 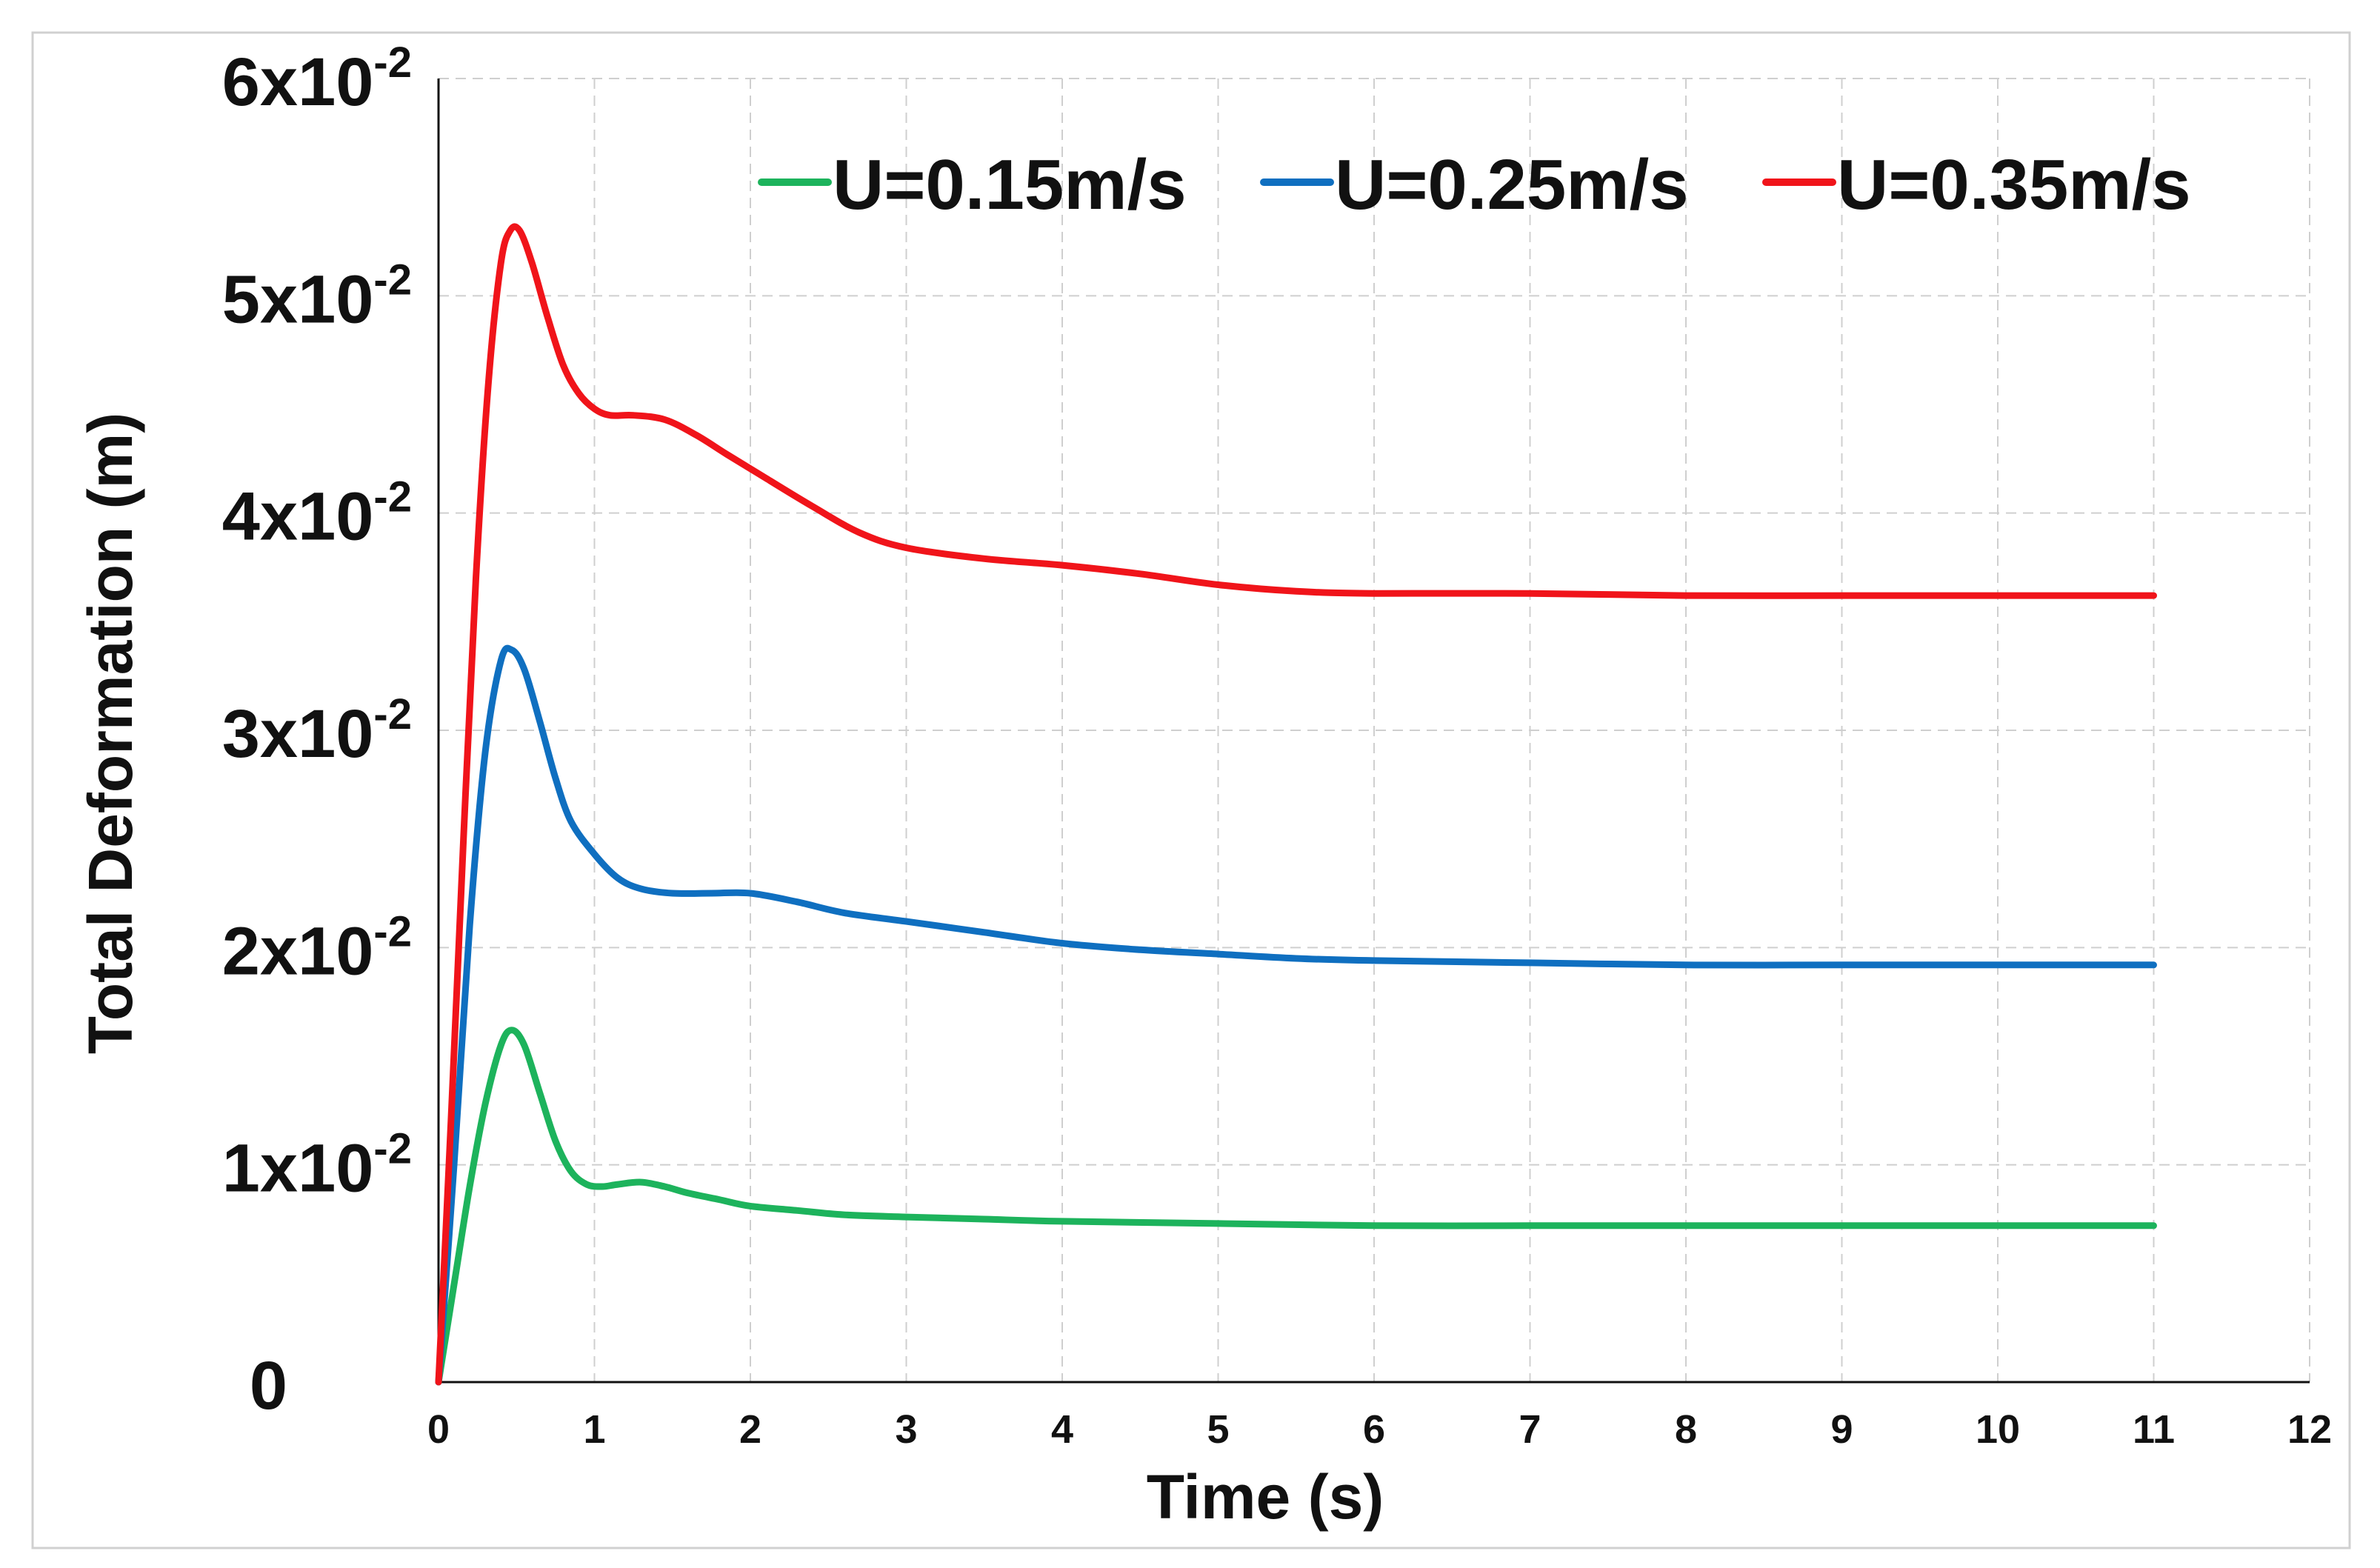 I want to click on x-tick-label: 9, so click(x=1841, y=1430).